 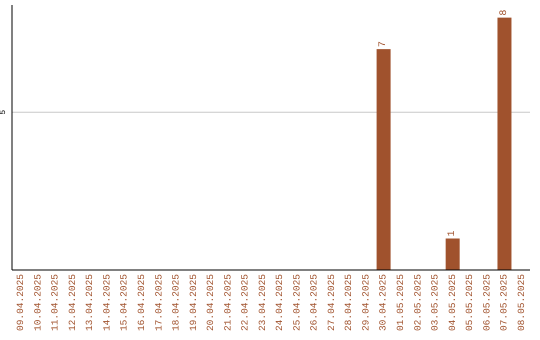 I want to click on x-tick-label: 06.05.2025, so click(x=486, y=303).